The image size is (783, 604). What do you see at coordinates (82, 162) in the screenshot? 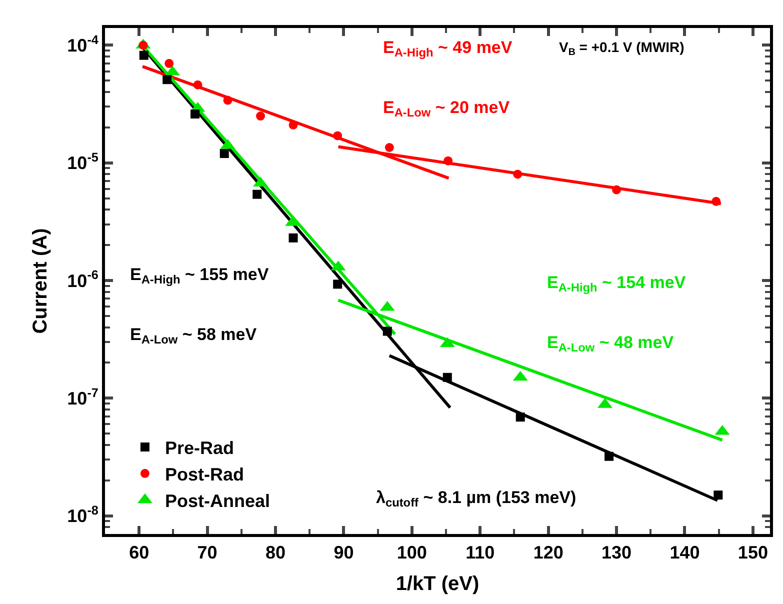
I see `y-tick-label: 10$^{-5}$` at bounding box center [82, 162].